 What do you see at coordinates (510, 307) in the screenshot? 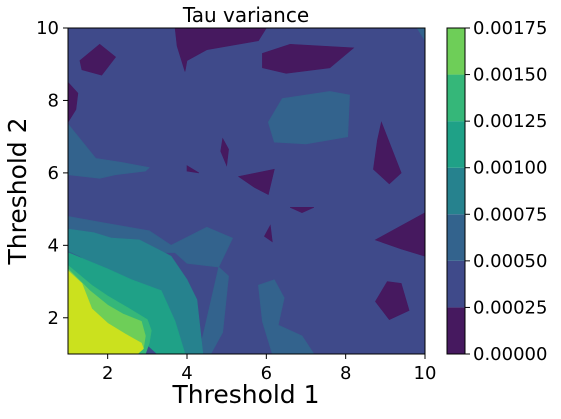
I see `colorbar-tick-label: 0.00025` at bounding box center [510, 307].